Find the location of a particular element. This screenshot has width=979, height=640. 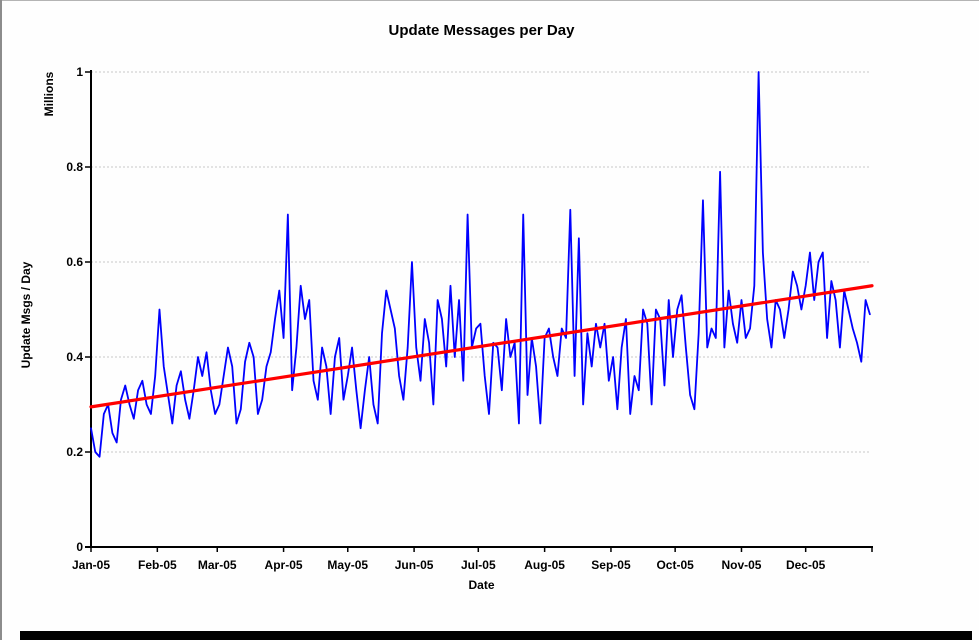

x-tick-label-Nov-05: Nov-05 is located at coordinates (741, 565).